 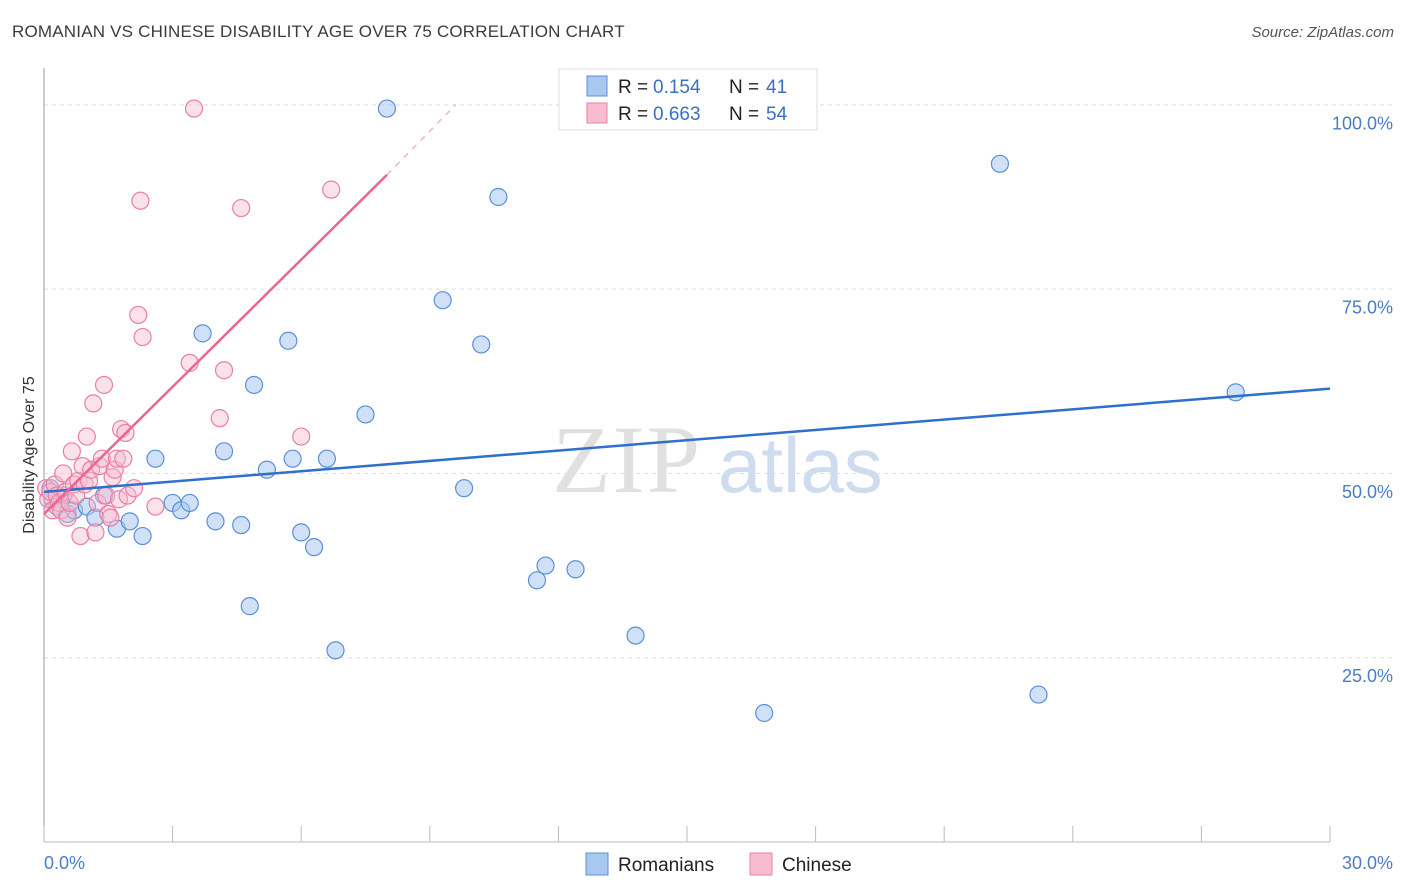 What do you see at coordinates (597, 864) in the screenshot?
I see `legend-bottom-swatch-romanians` at bounding box center [597, 864].